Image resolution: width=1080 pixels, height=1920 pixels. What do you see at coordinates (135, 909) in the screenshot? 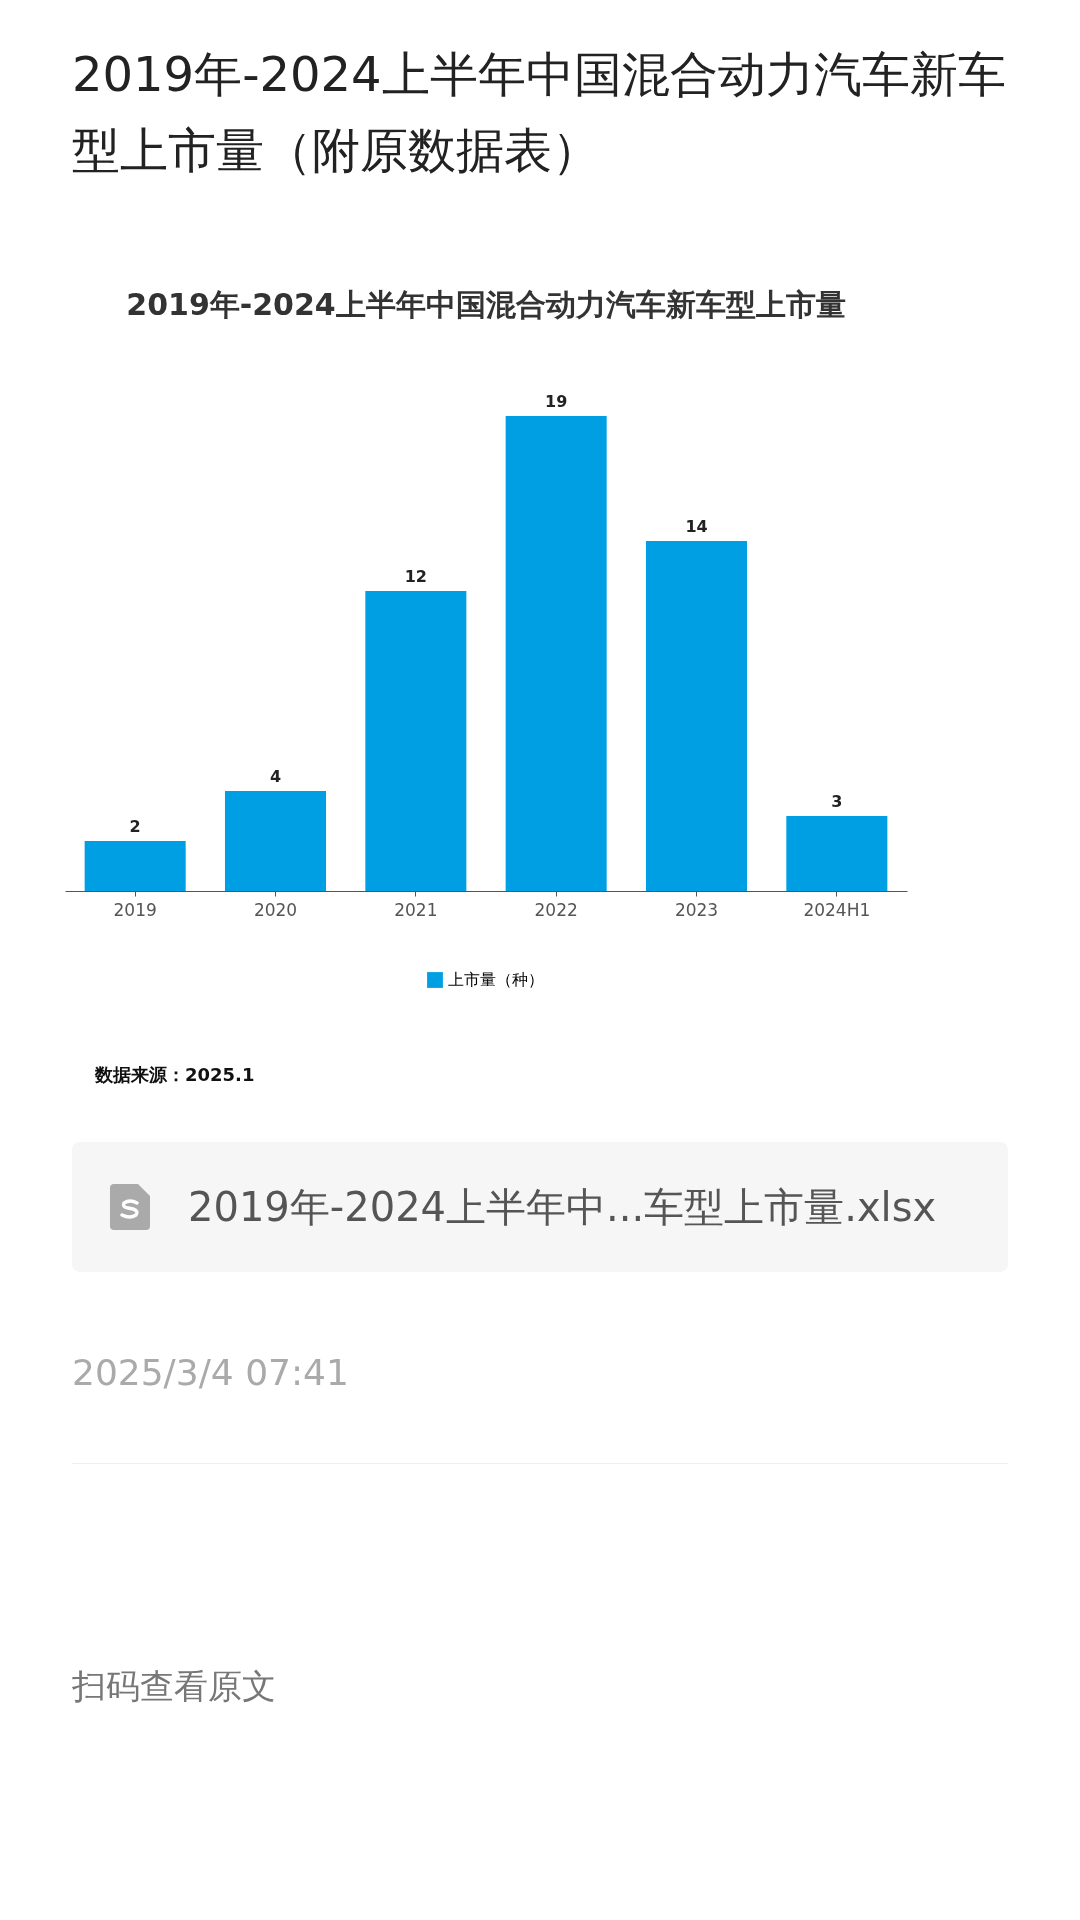
I see `x-tick-label: 2019` at bounding box center [135, 909].